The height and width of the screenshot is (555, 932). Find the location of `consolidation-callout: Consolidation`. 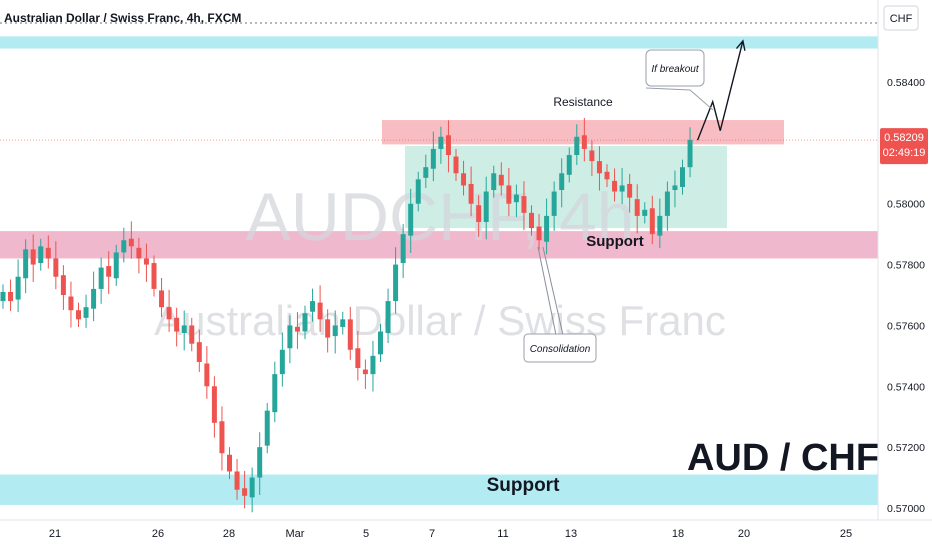

consolidation-callout: Consolidation is located at coordinates (560, 304).